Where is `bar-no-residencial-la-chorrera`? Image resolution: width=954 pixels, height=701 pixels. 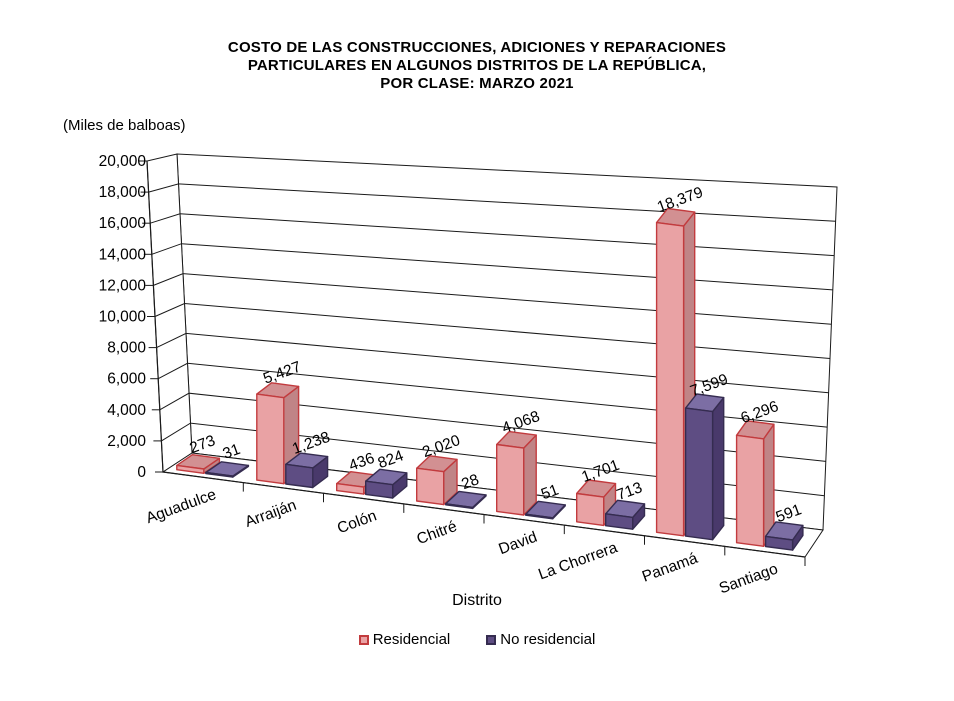 bar-no-residencial-la-chorrera is located at coordinates (625, 514).